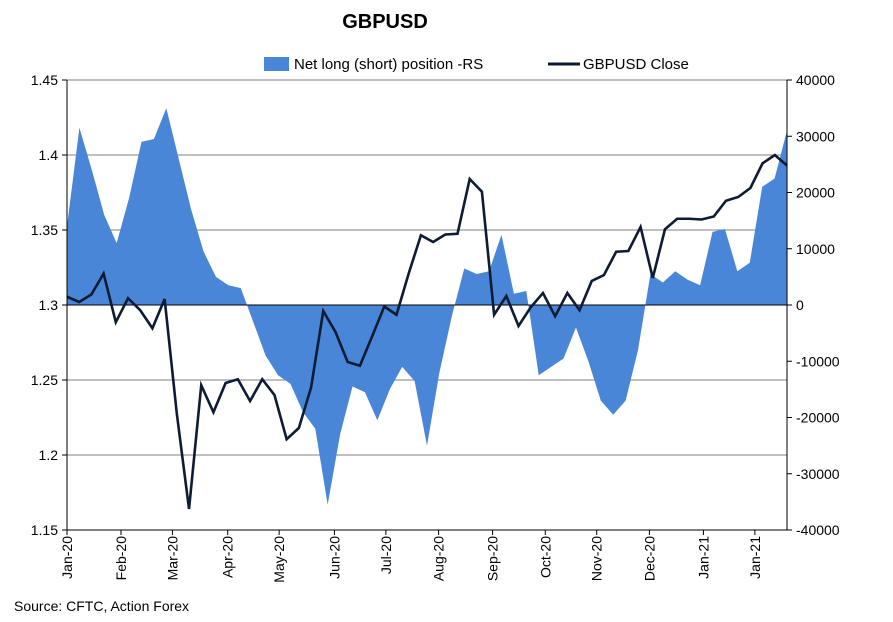  I want to click on x-tick-label: Aug-20, so click(439, 558).